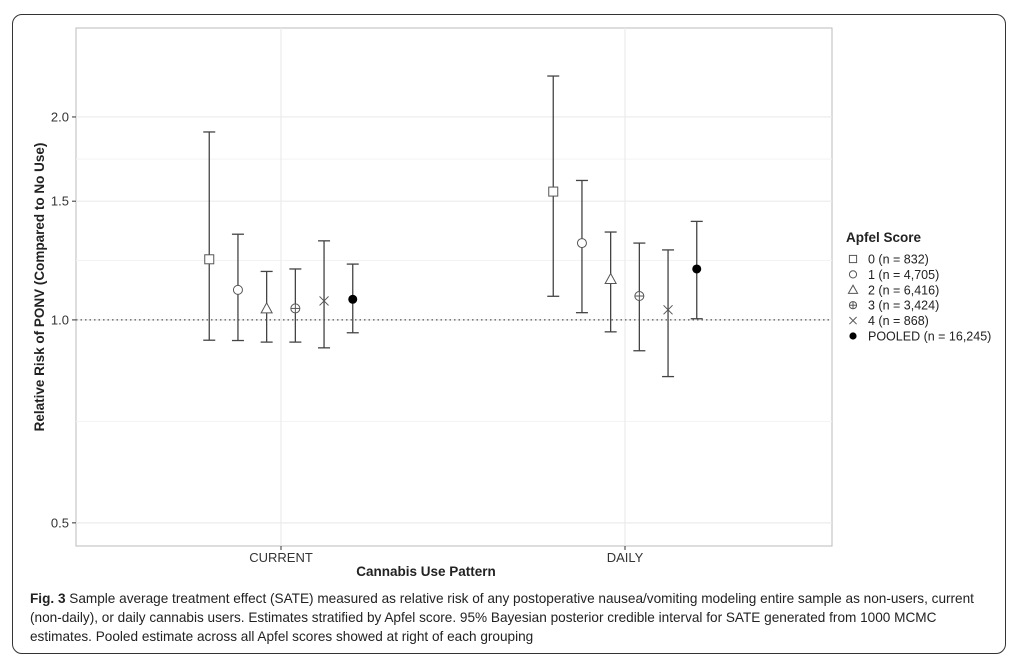 This screenshot has width=1023, height=663. Describe the element at coordinates (60, 116) in the screenshot. I see `y-tick-label: 2.0` at that location.